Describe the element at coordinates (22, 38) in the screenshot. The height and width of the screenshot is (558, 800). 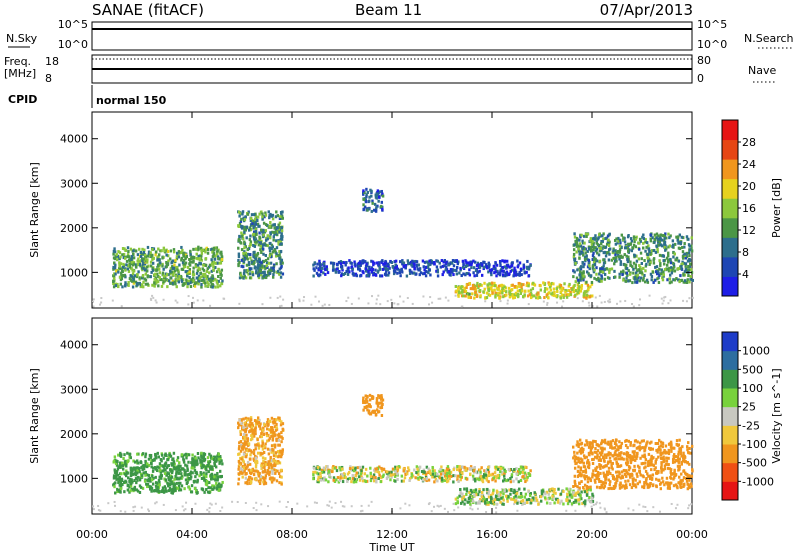
I see `nsky-label: N.Sky` at that location.